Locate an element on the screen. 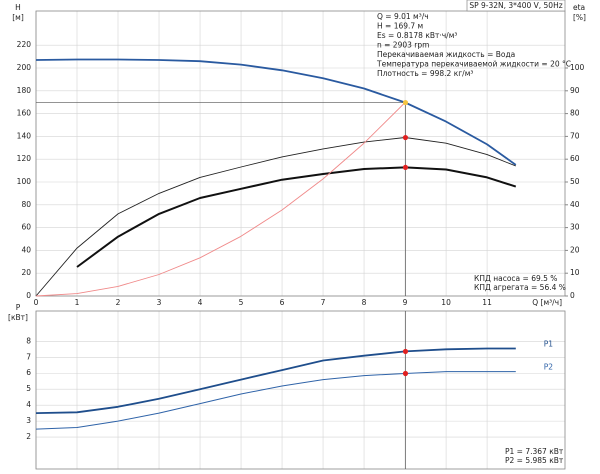  x-tick-label: 10 is located at coordinates (446, 302).